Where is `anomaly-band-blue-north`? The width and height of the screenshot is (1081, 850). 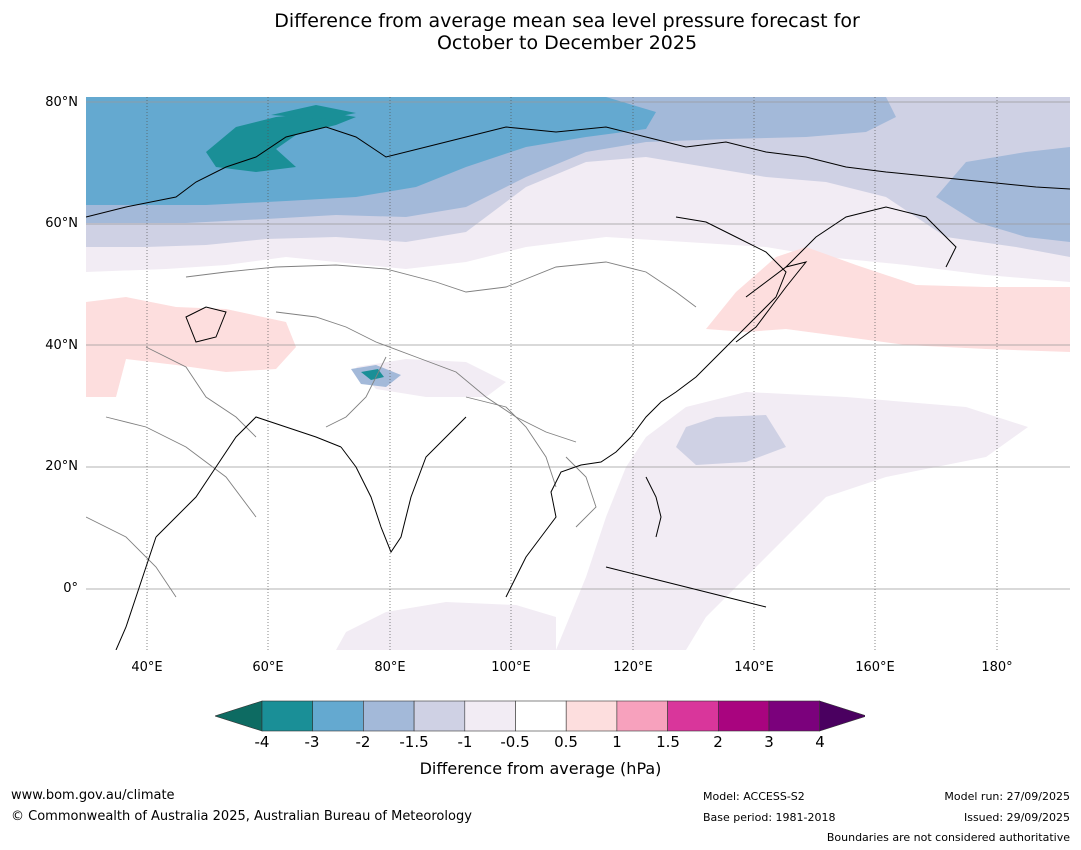 anomaly-band-blue-north is located at coordinates (371, 151).